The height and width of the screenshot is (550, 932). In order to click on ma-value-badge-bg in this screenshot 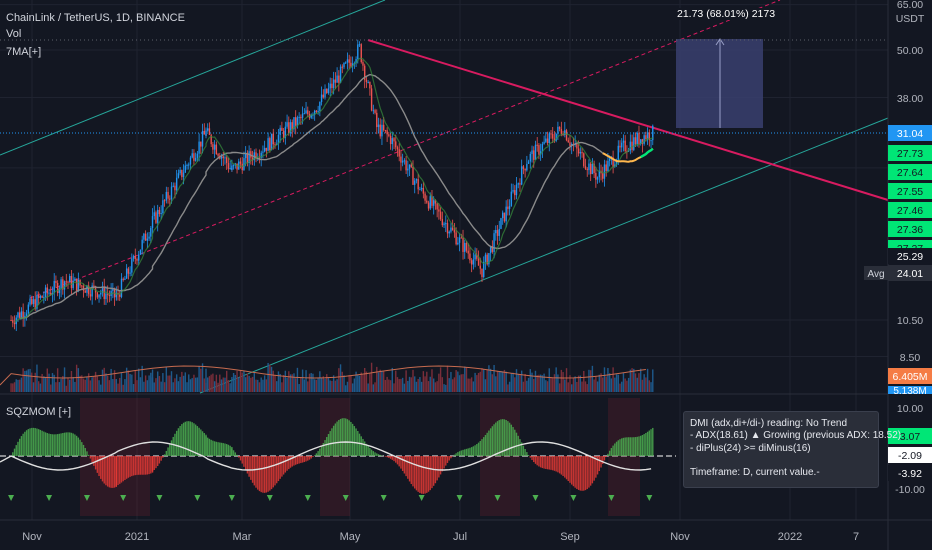, I will do `click(910, 191)`.